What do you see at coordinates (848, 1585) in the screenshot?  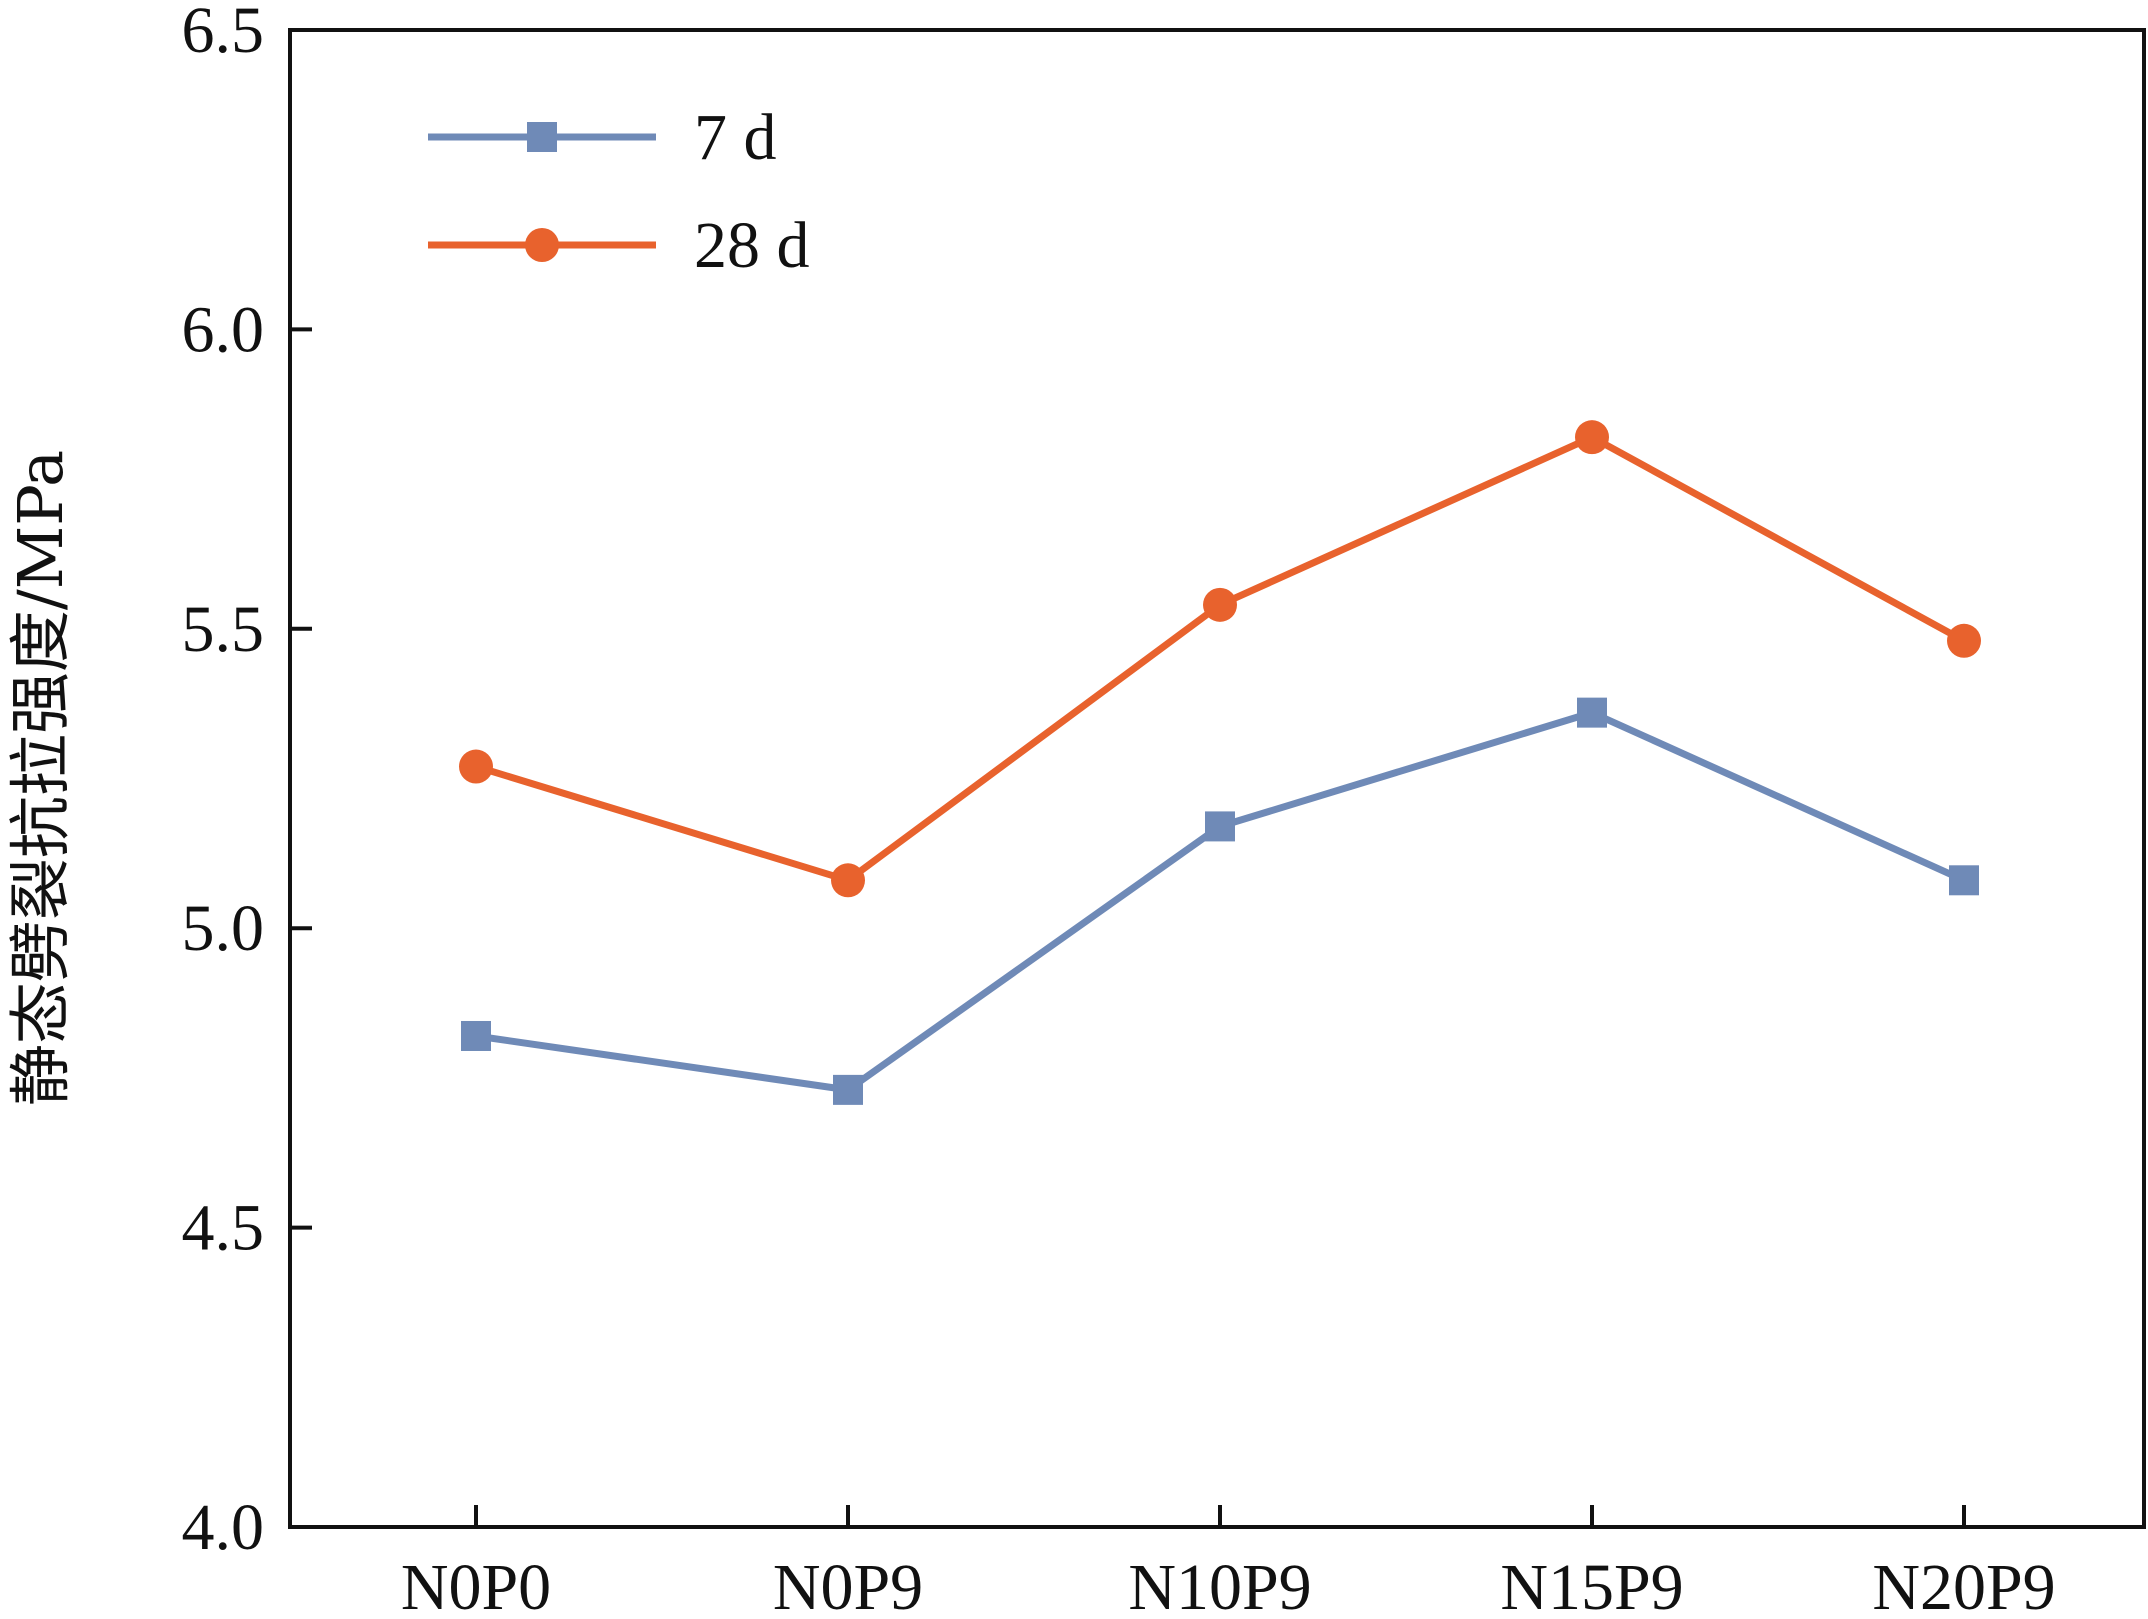 I see `x-tick-label: N0P9` at bounding box center [848, 1585].